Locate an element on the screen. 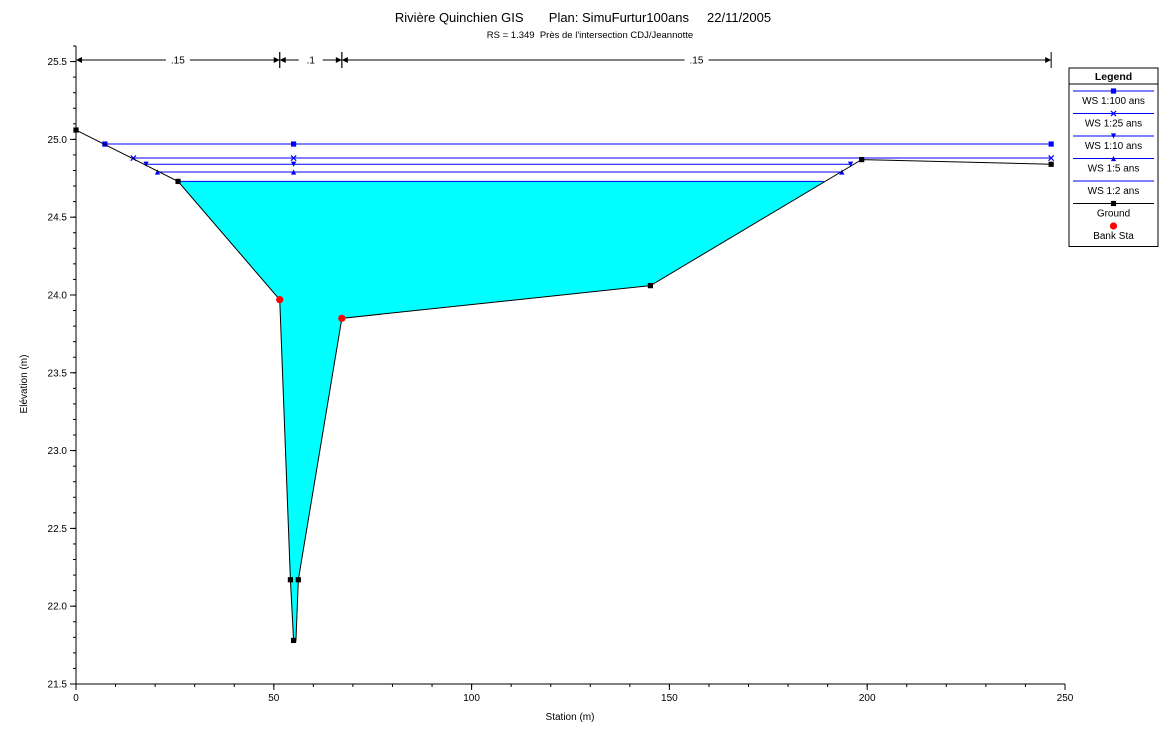 This screenshot has height=732, width=1164. legend-entry-label: WS 1:10 ans is located at coordinates (1113, 146).